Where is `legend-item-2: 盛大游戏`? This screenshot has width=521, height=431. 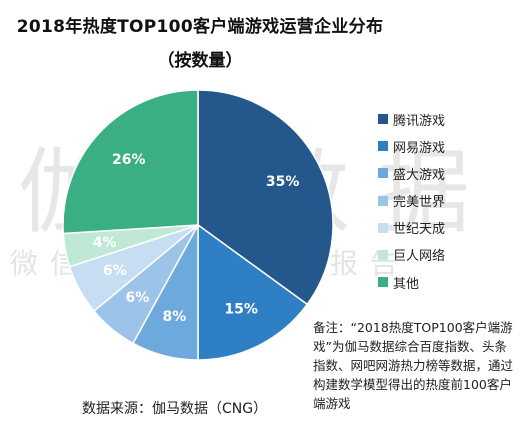 legend-item-2: 盛大游戏 is located at coordinates (412, 173).